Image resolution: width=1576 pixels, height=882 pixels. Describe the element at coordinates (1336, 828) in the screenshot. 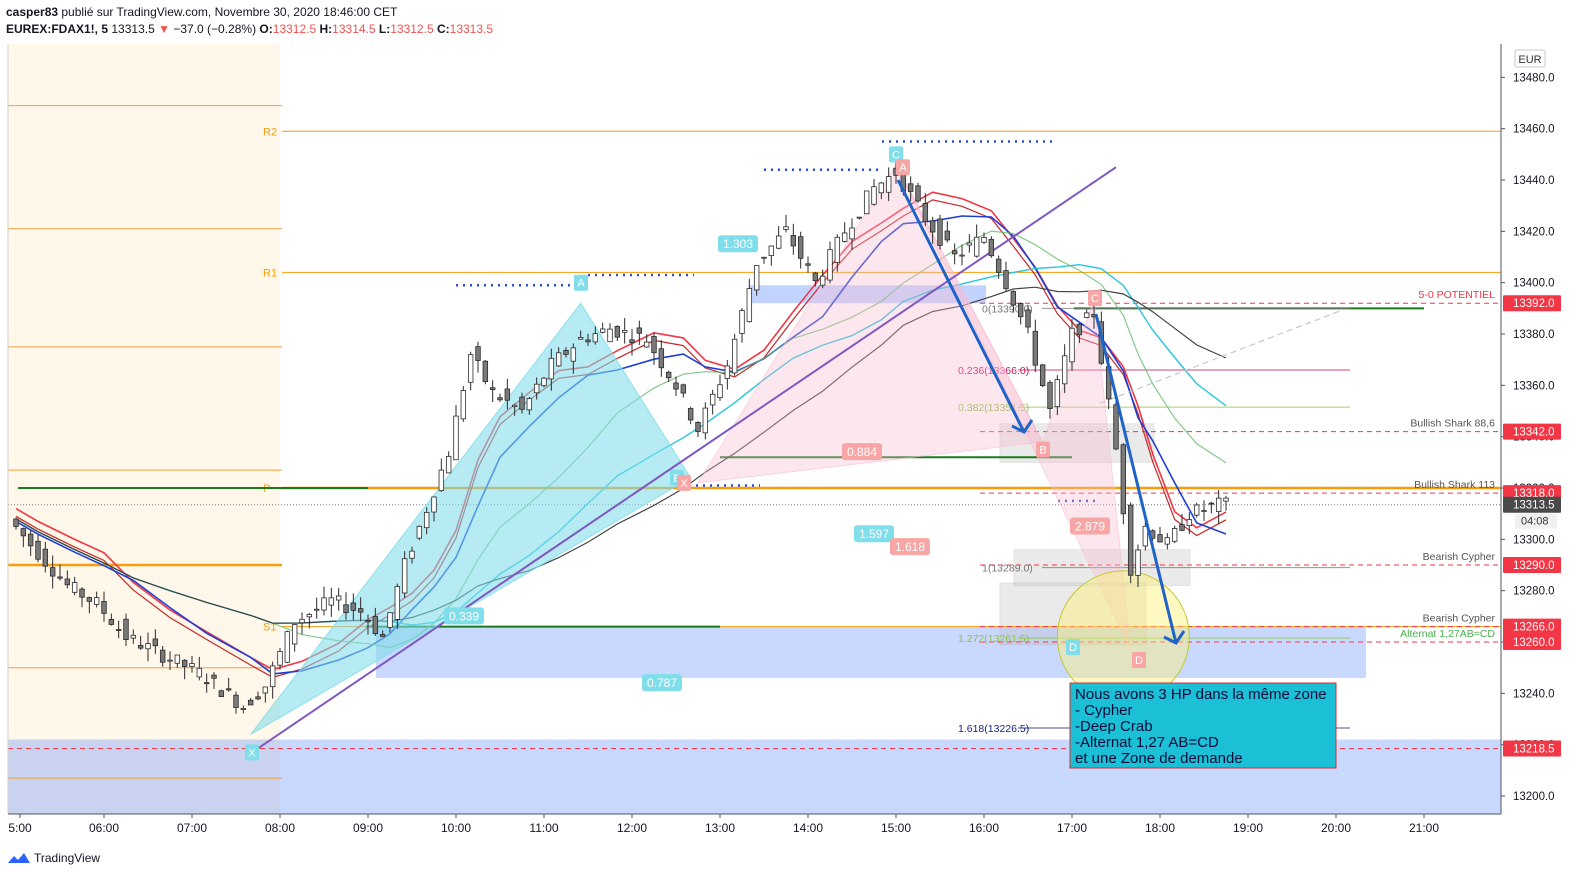

I see `x-tick-label: 20:00` at that location.